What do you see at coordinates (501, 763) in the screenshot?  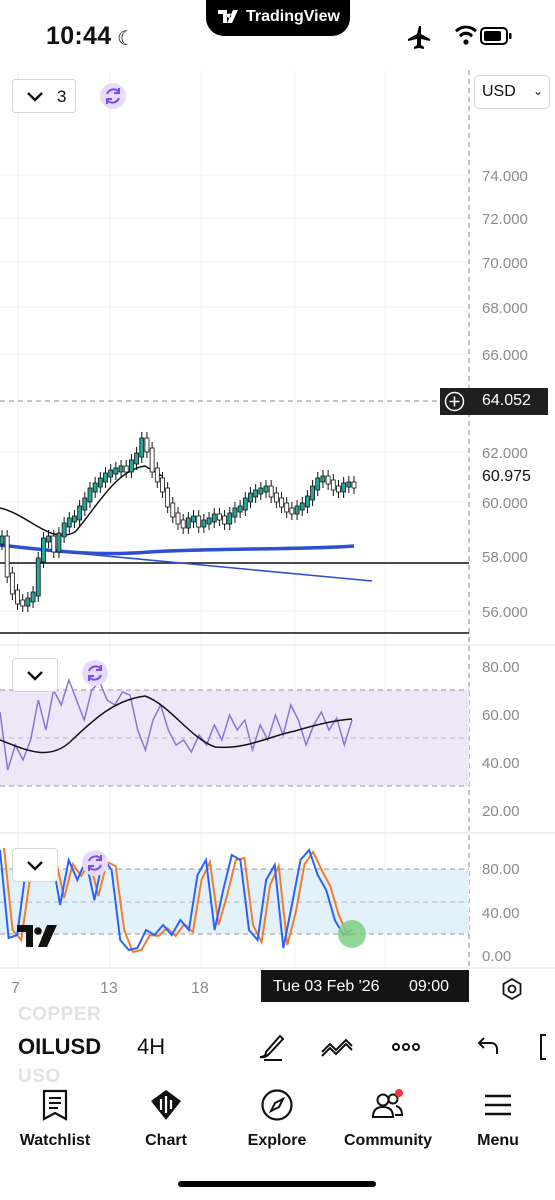 I see `rsi-axis-label: 40.00` at bounding box center [501, 763].